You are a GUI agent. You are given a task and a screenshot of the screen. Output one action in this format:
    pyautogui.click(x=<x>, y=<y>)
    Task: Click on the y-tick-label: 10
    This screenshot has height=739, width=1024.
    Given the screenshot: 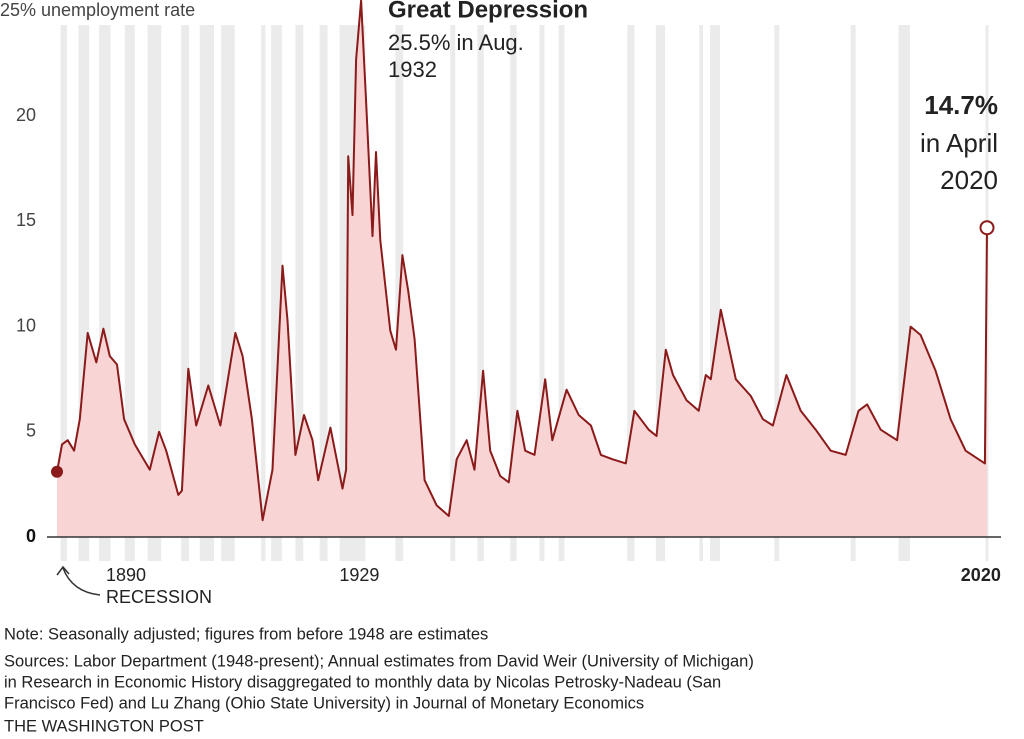 What is the action you would take?
    pyautogui.click(x=26, y=325)
    